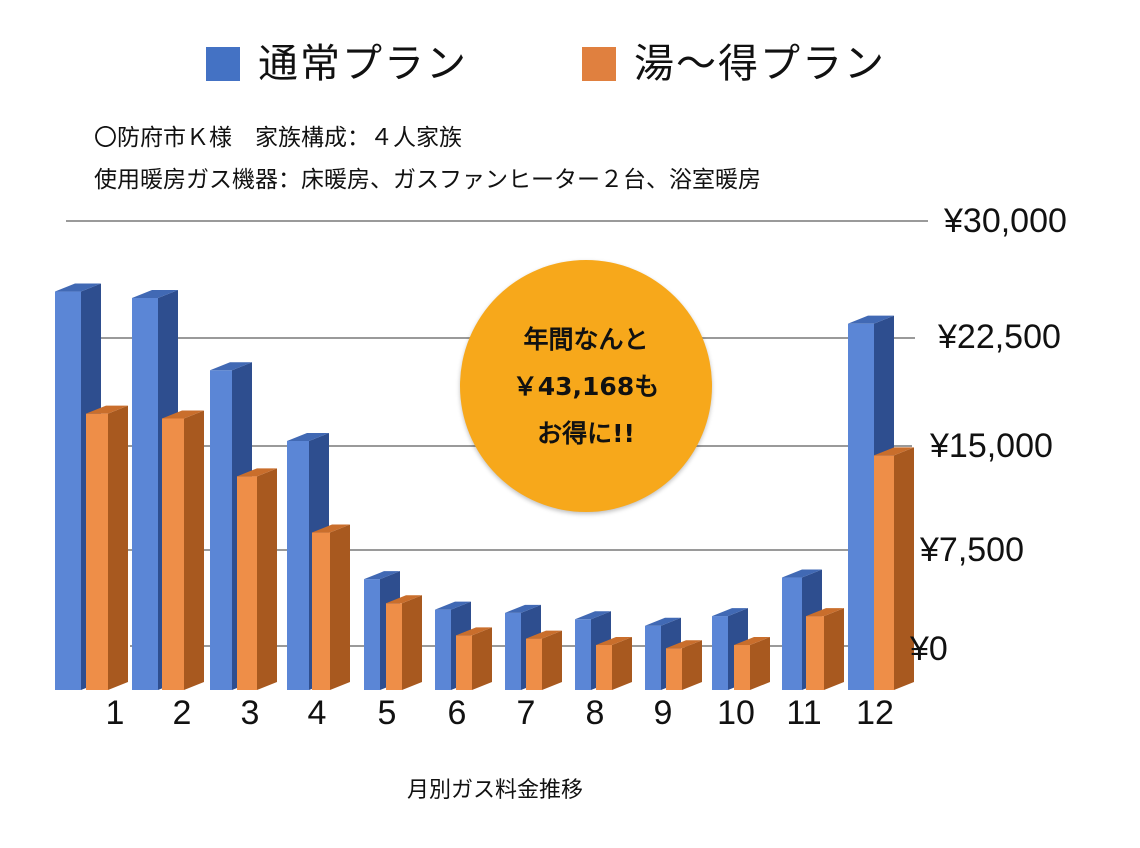 This screenshot has height=848, width=1140. What do you see at coordinates (427, 180) in the screenshot?
I see `heating-equipment-info: 使用暖房ガス機器：床暖房、ガスファンヒーター２台、浴室暖房` at bounding box center [427, 180].